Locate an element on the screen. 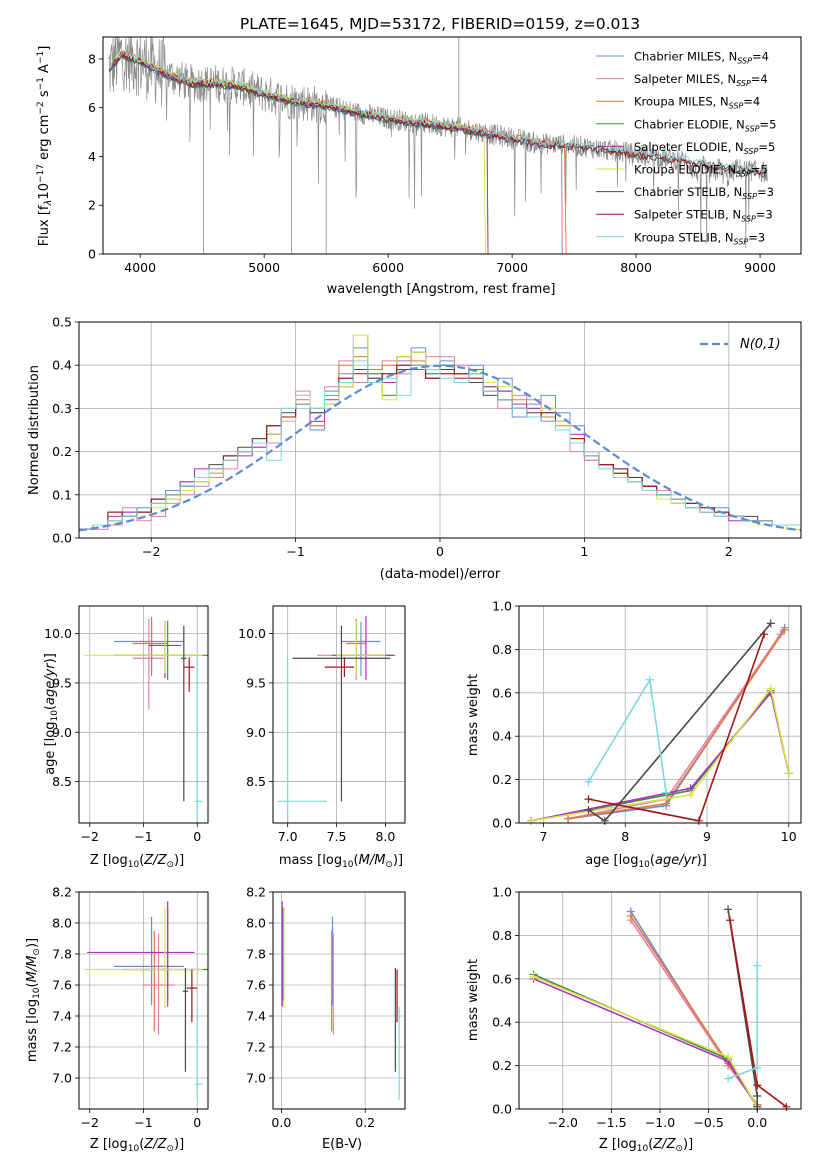 The image size is (819, 1170). age-weight-xtick-label: 9 is located at coordinates (707, 836).